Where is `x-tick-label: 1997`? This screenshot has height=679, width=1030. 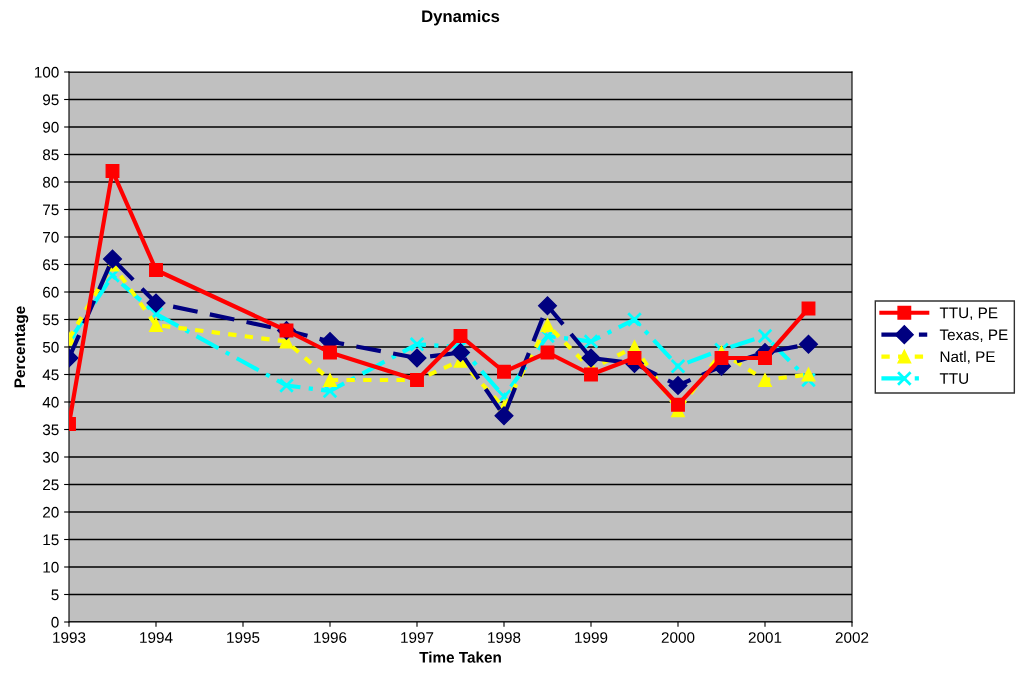 x-tick-label: 1997 is located at coordinates (417, 637).